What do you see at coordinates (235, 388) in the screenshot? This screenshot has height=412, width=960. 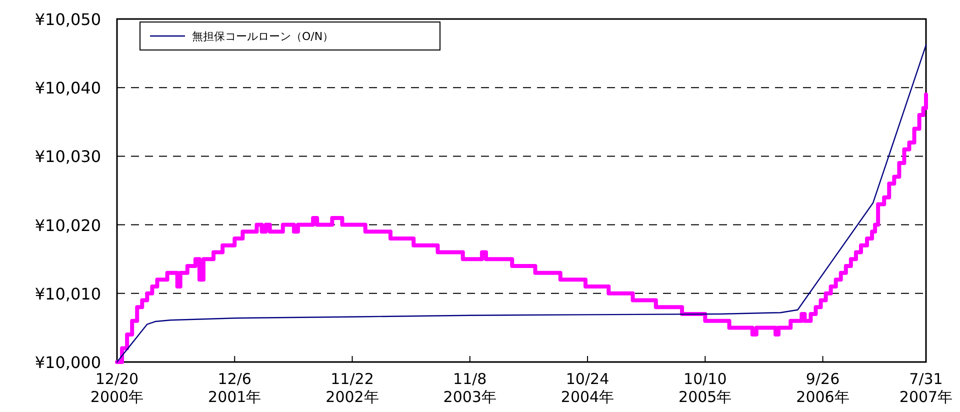 I see `x-tick-label: 12/6 2001年` at bounding box center [235, 388].